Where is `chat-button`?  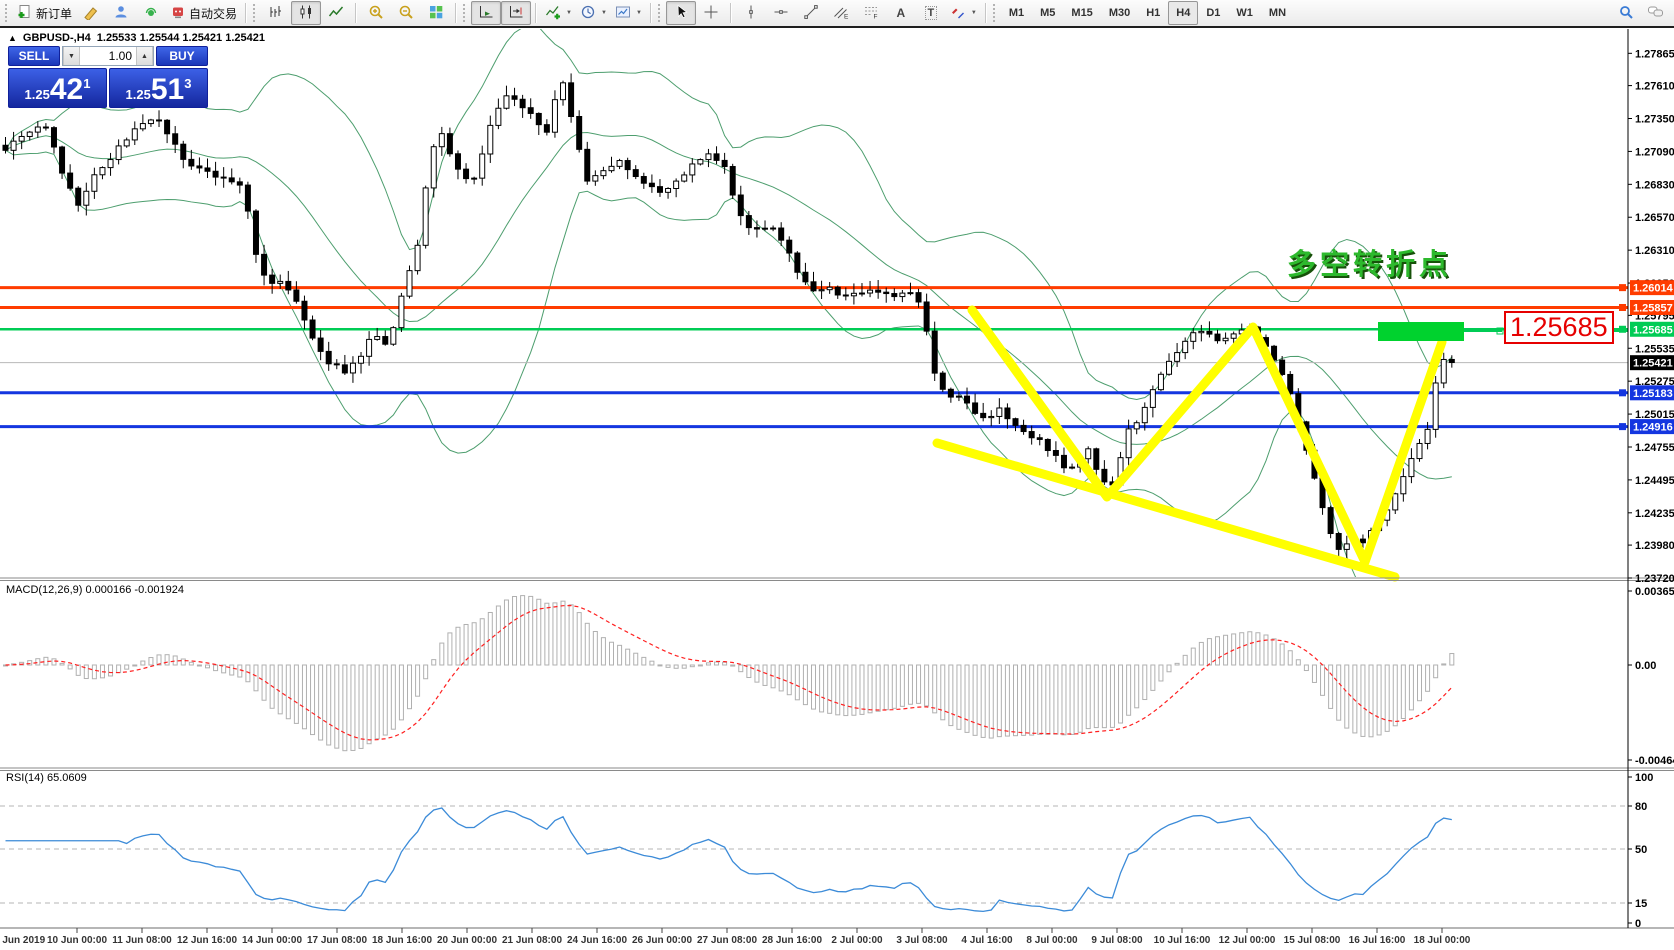 chat-button is located at coordinates (1656, 13).